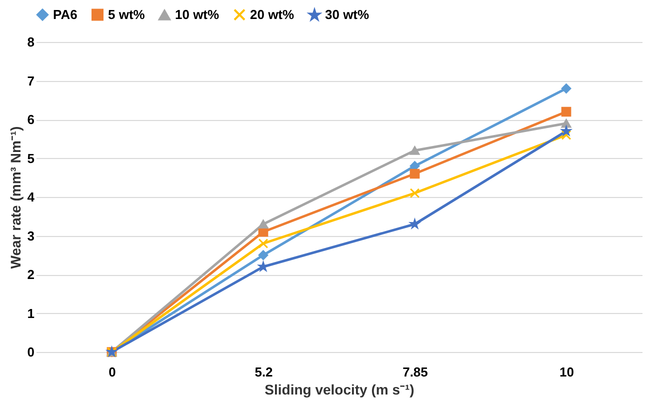 This screenshot has width=650, height=405. I want to click on y-tick-label: 4, so click(31, 197).